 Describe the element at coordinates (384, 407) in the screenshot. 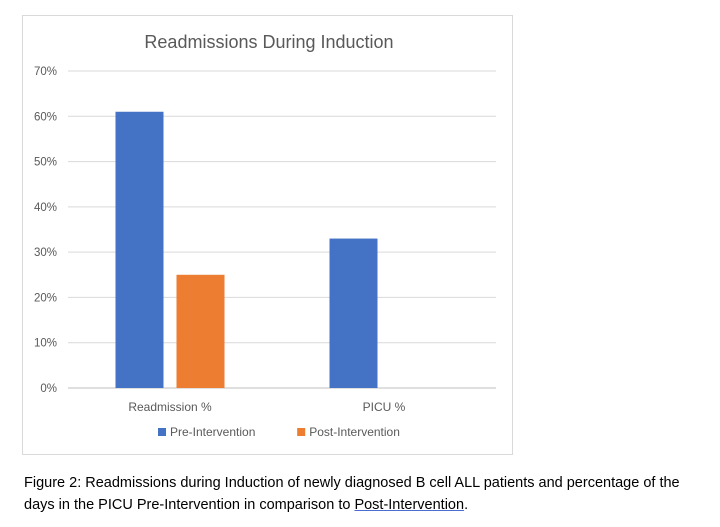

I see `x-tick-label: PICU %` at that location.